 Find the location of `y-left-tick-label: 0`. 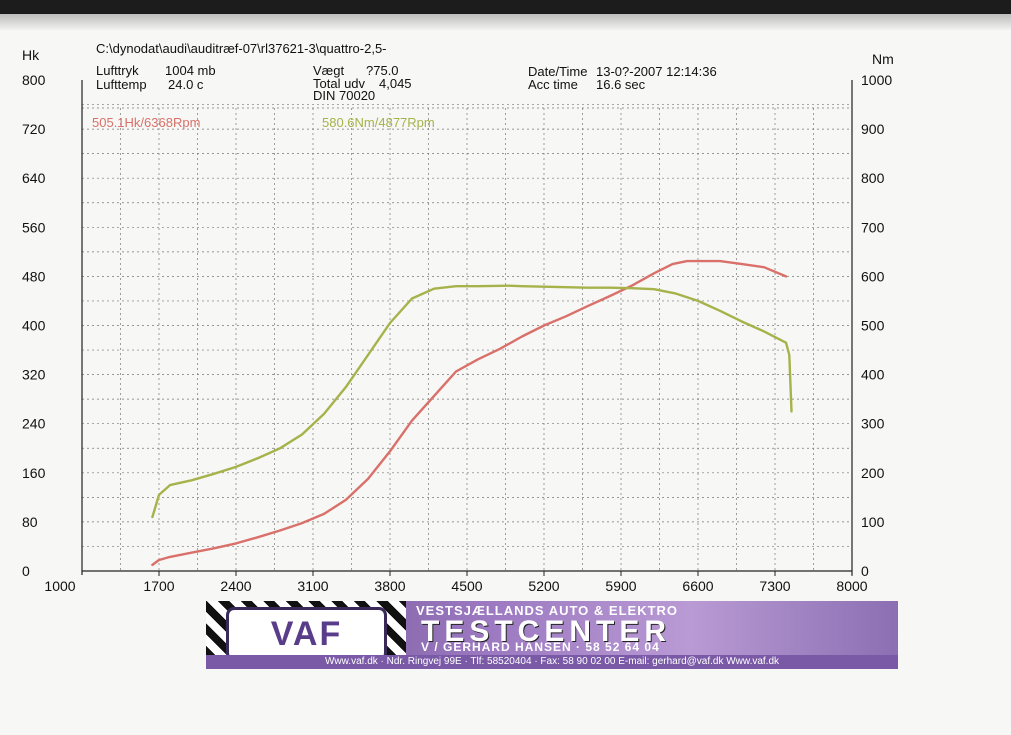

y-left-tick-label: 0 is located at coordinates (26, 571).